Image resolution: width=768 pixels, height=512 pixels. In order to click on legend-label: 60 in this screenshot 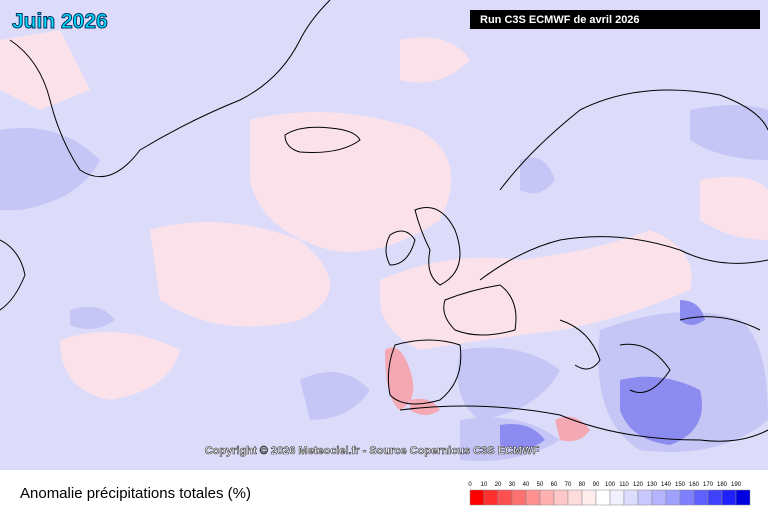, I will do `click(554, 485)`.